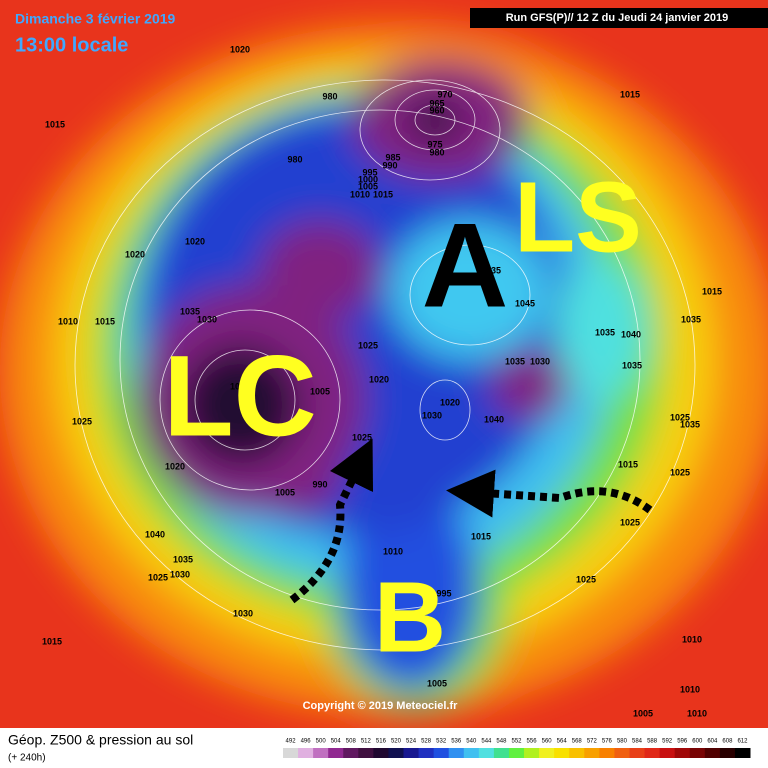 Image resolution: width=768 pixels, height=768 pixels. Describe the element at coordinates (622, 742) in the screenshot. I see `legend-value: 580` at that location.